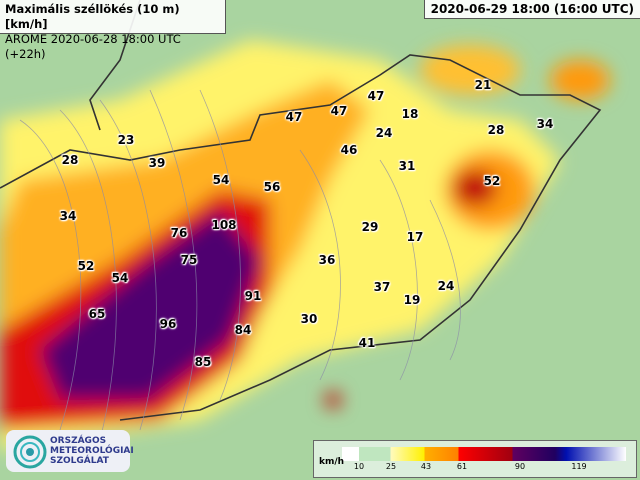  I want to click on gust-value-label: 85, so click(203, 362).